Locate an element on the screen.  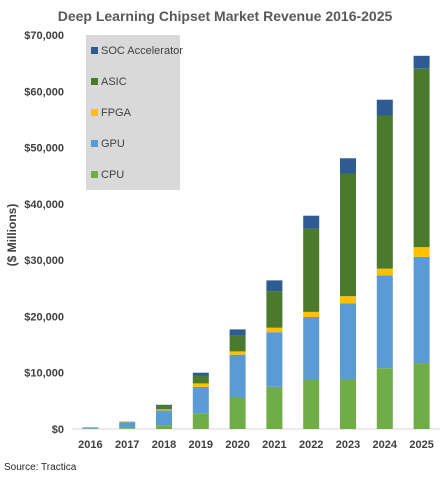
x-tick-label: 2019 is located at coordinates (201, 445).